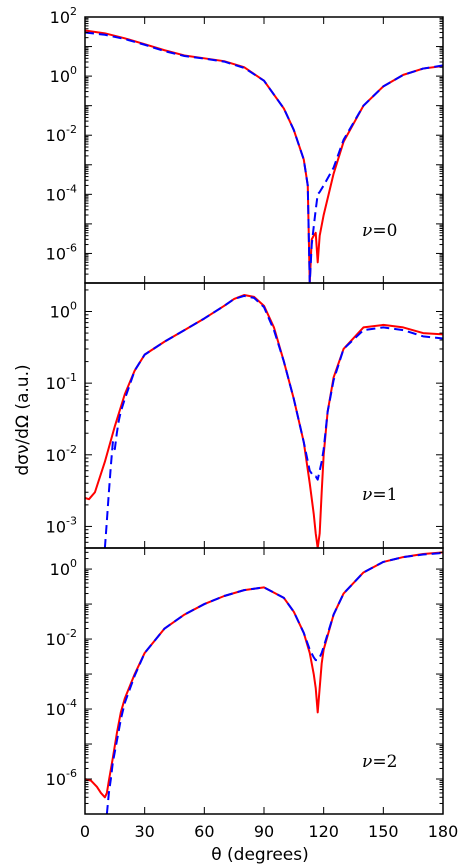  What do you see at coordinates (23, 419) in the screenshot?
I see `y-axis-label: dσν/dΩ (a.u.)` at bounding box center [23, 419].